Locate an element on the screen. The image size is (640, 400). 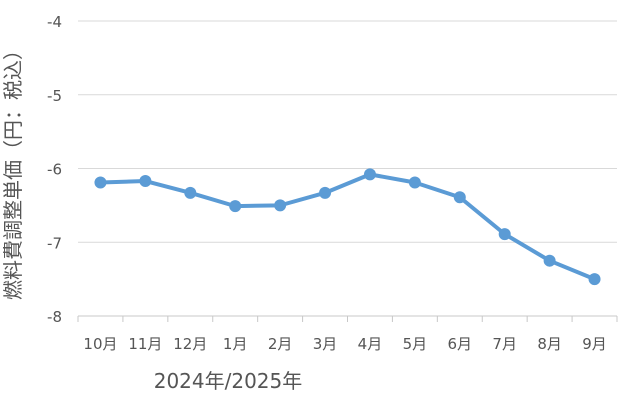
y-tick-label: -4 is located at coordinates (54, 22).